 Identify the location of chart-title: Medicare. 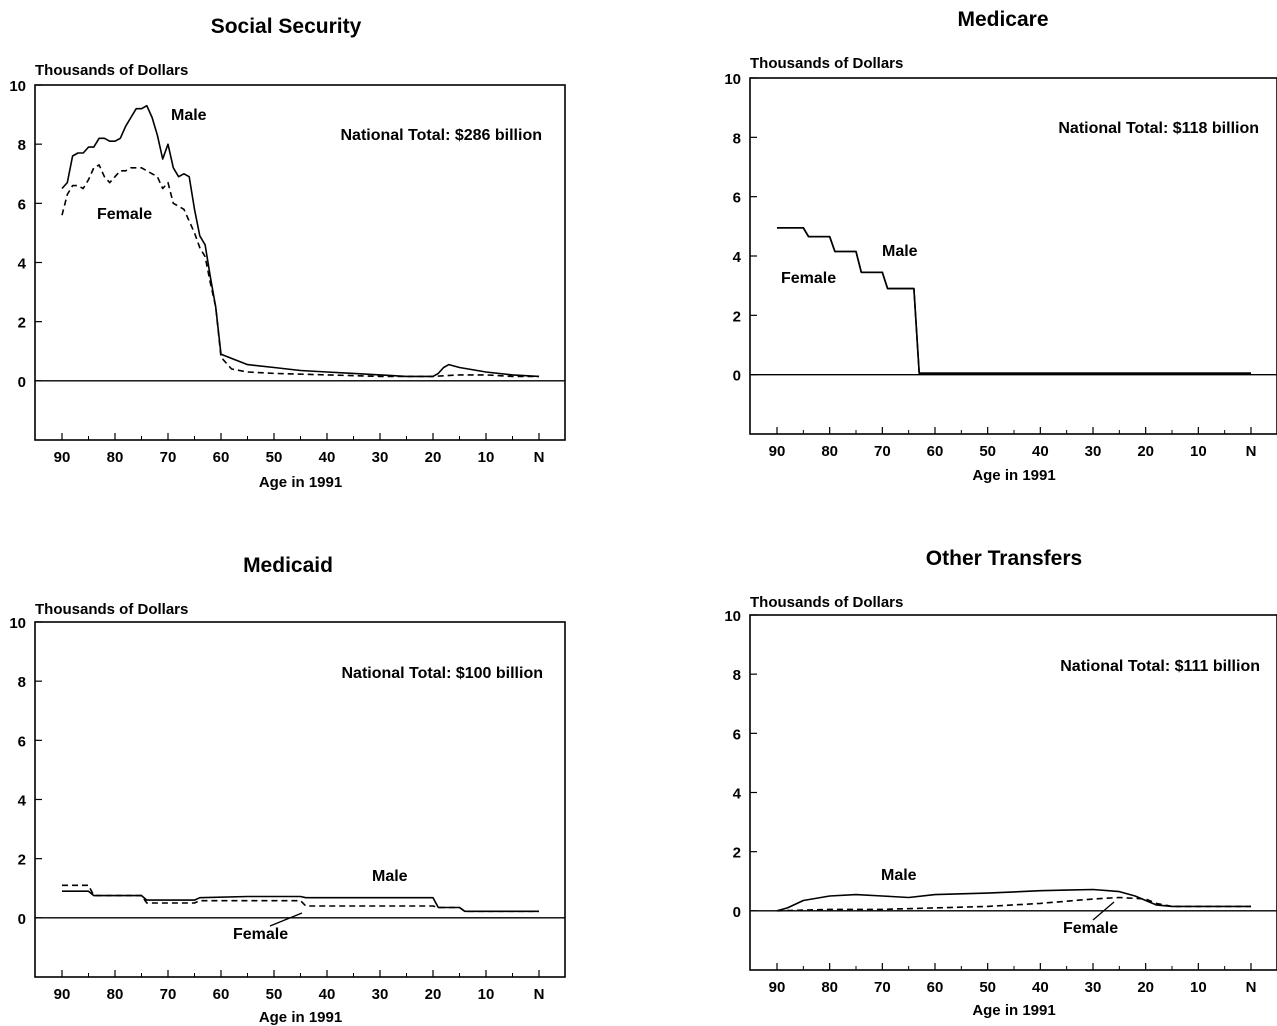
(1002, 19).